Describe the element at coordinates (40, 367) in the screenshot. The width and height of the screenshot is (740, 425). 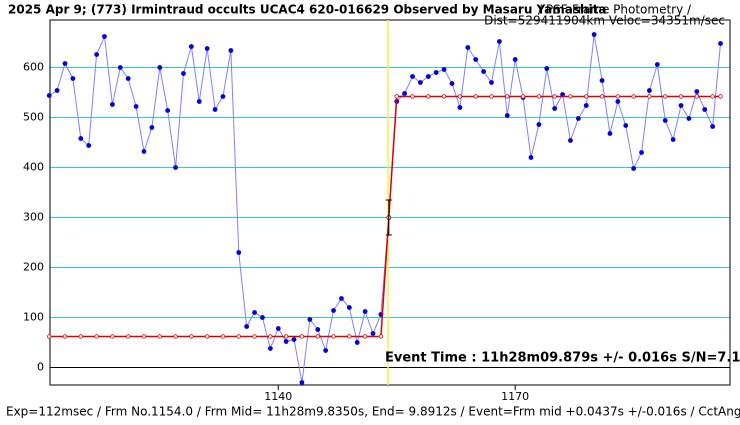
I see `y-tick-label: 0` at that location.